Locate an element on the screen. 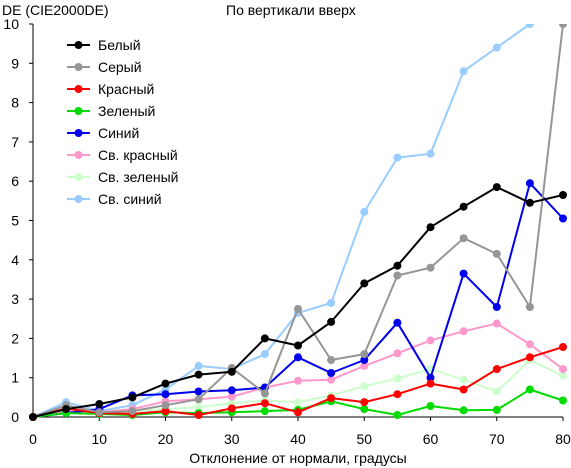  y-tick-label: 3 is located at coordinates (15, 299).